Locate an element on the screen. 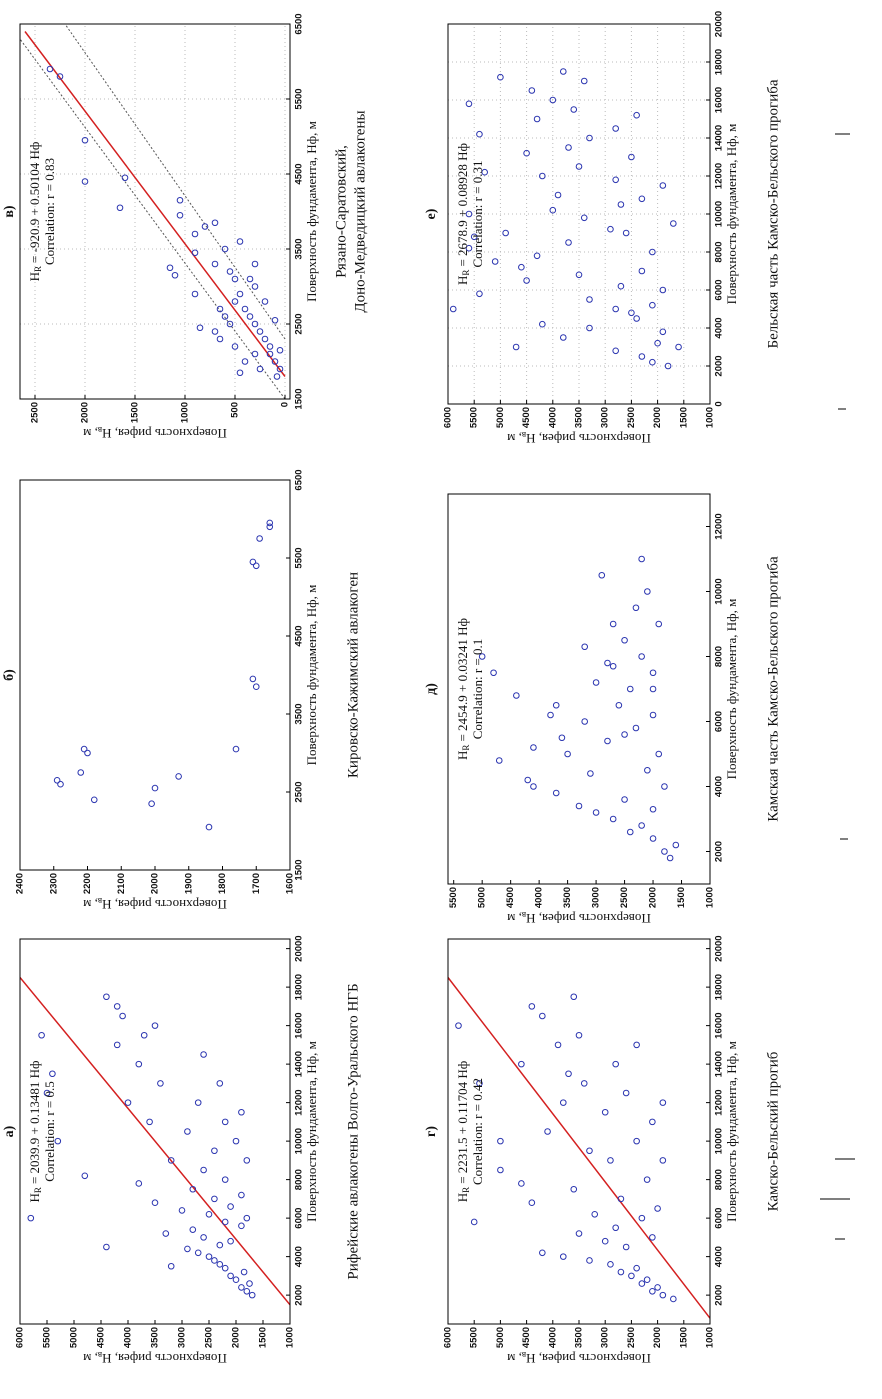  y-tick-label: 3000 is located at coordinates (605, 1337).